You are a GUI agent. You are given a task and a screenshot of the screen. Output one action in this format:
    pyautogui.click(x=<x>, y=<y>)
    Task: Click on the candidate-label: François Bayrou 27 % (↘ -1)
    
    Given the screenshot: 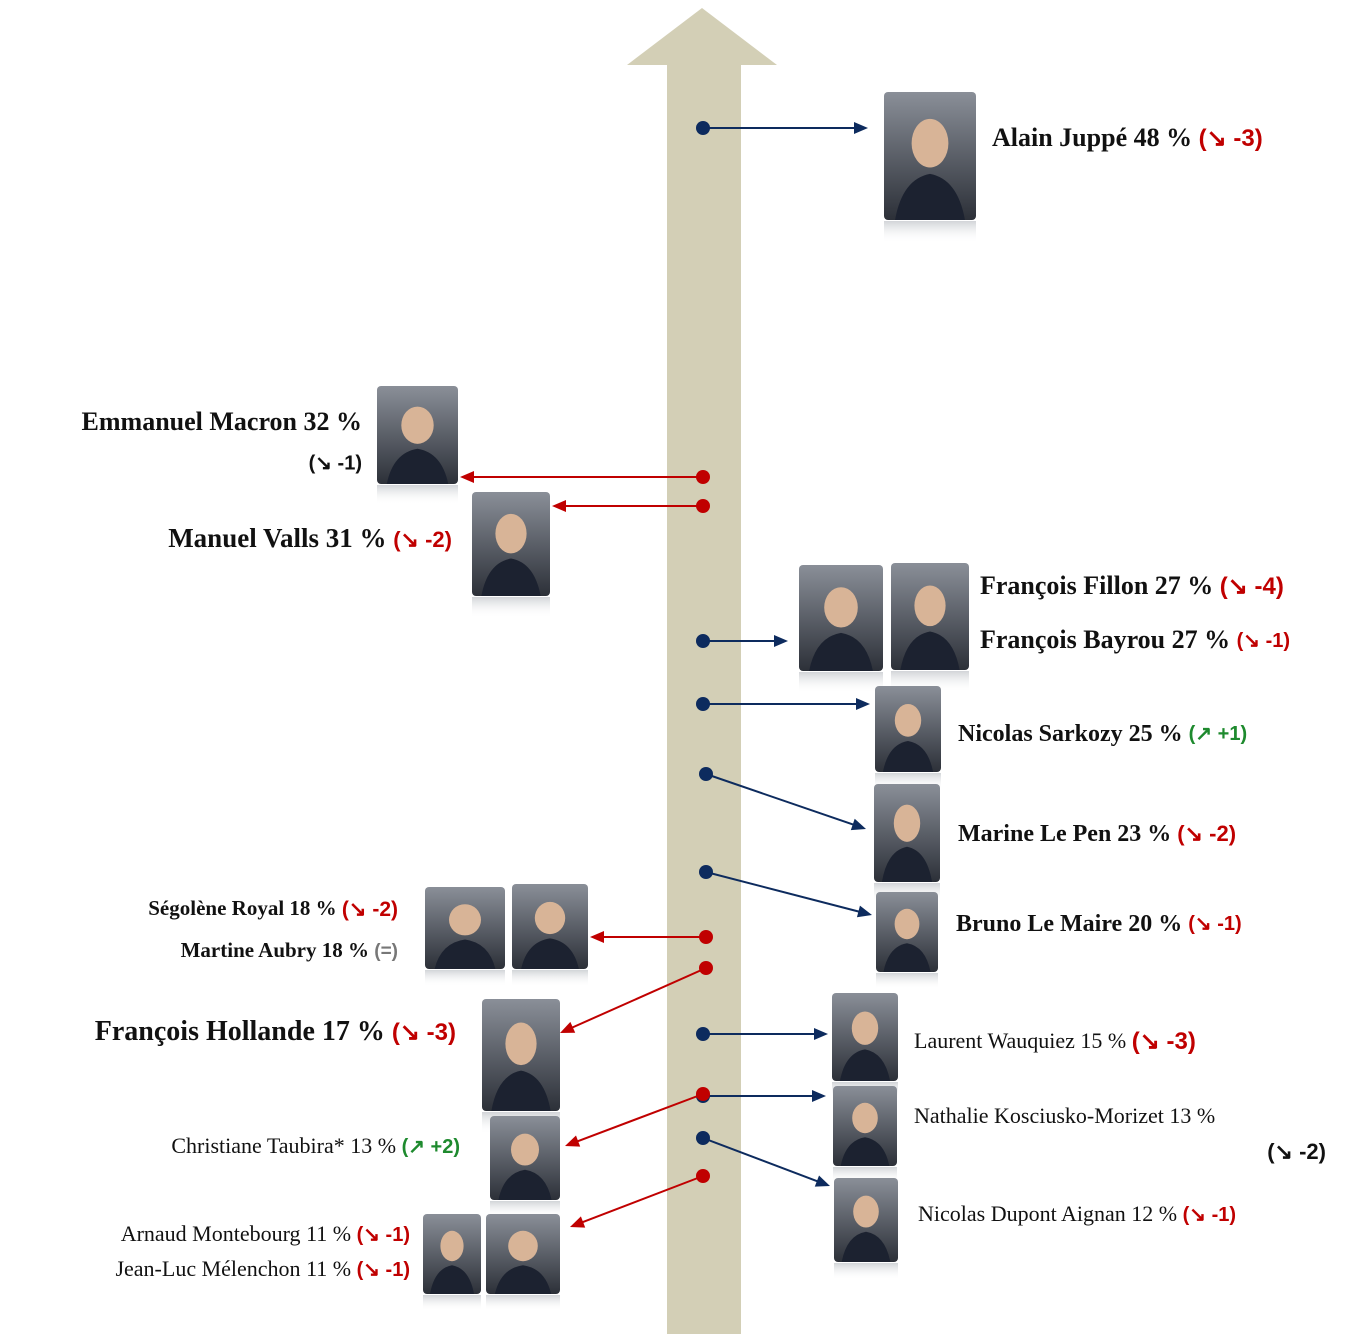 What is the action you would take?
    pyautogui.click(x=1135, y=639)
    